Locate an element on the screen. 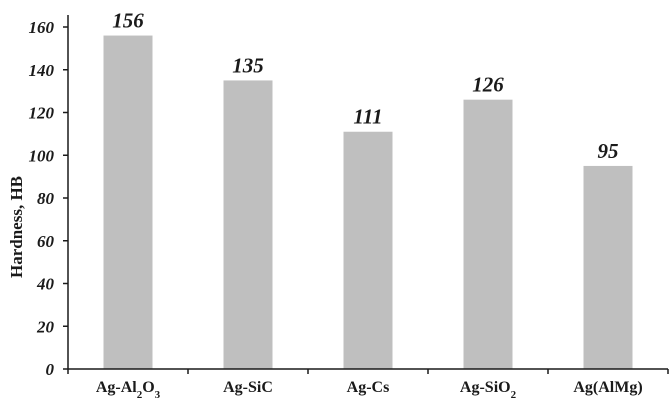  y-tick-label: 120 is located at coordinates (42, 113).